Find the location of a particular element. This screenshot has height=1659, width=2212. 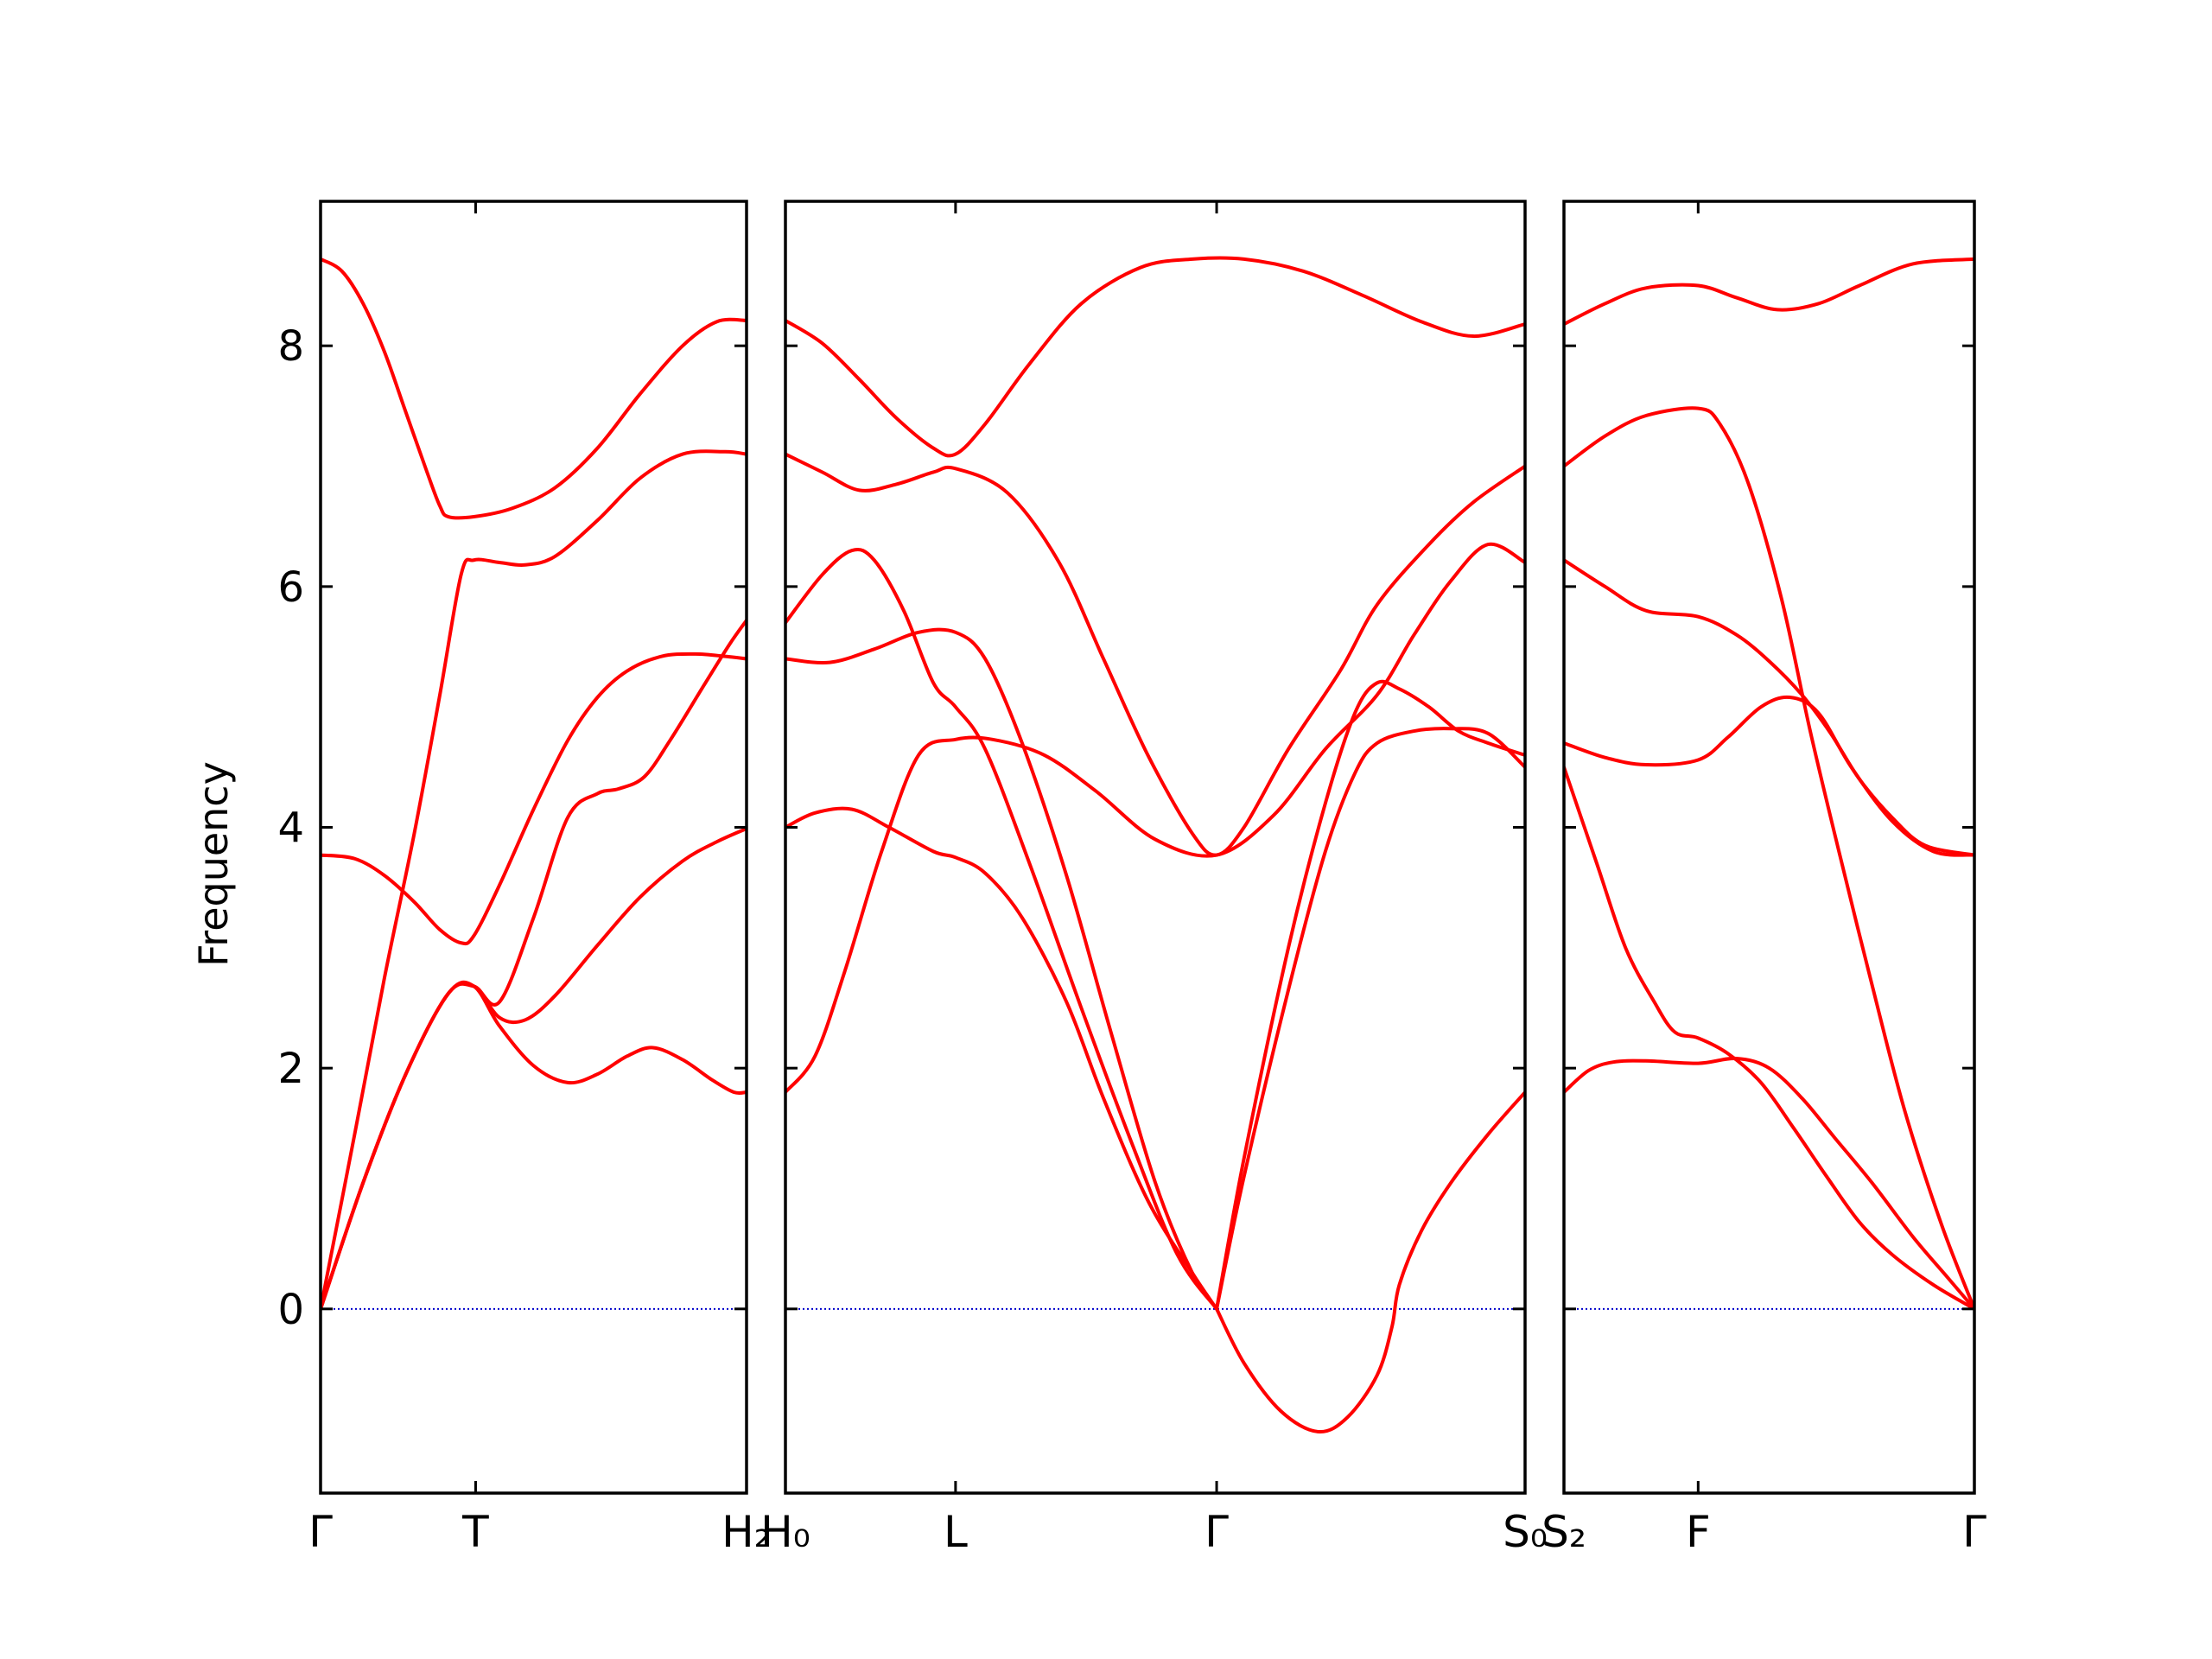

x-tick-label: T is located at coordinates (475, 1532).